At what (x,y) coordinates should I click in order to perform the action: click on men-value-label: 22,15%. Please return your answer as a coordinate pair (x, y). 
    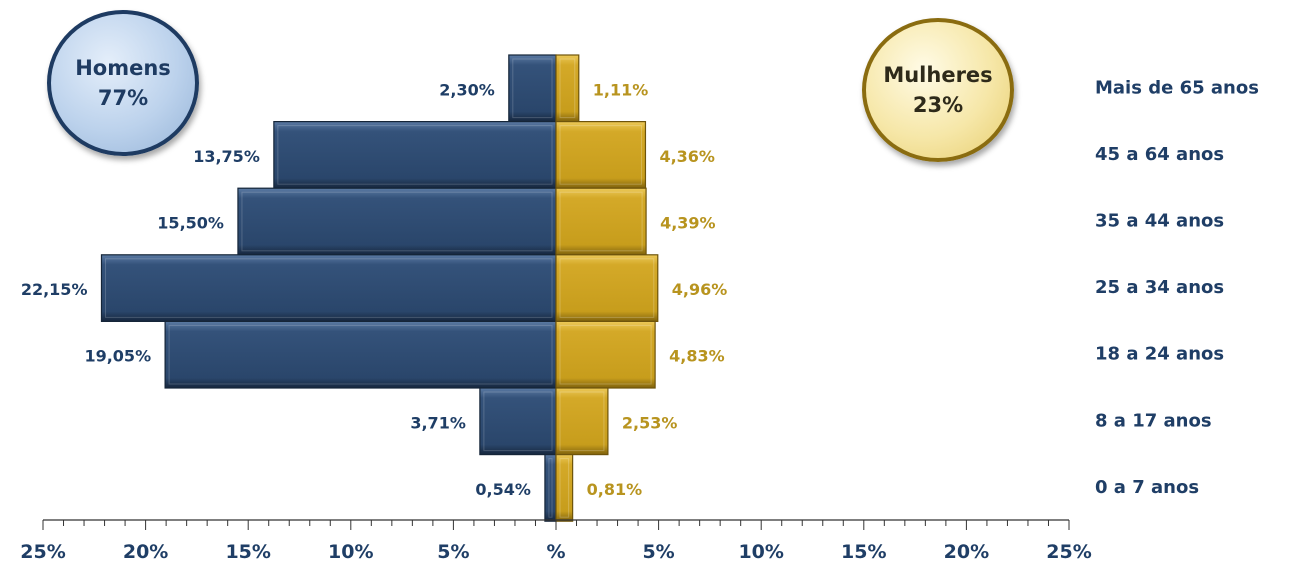
    Looking at the image, I should click on (54, 289).